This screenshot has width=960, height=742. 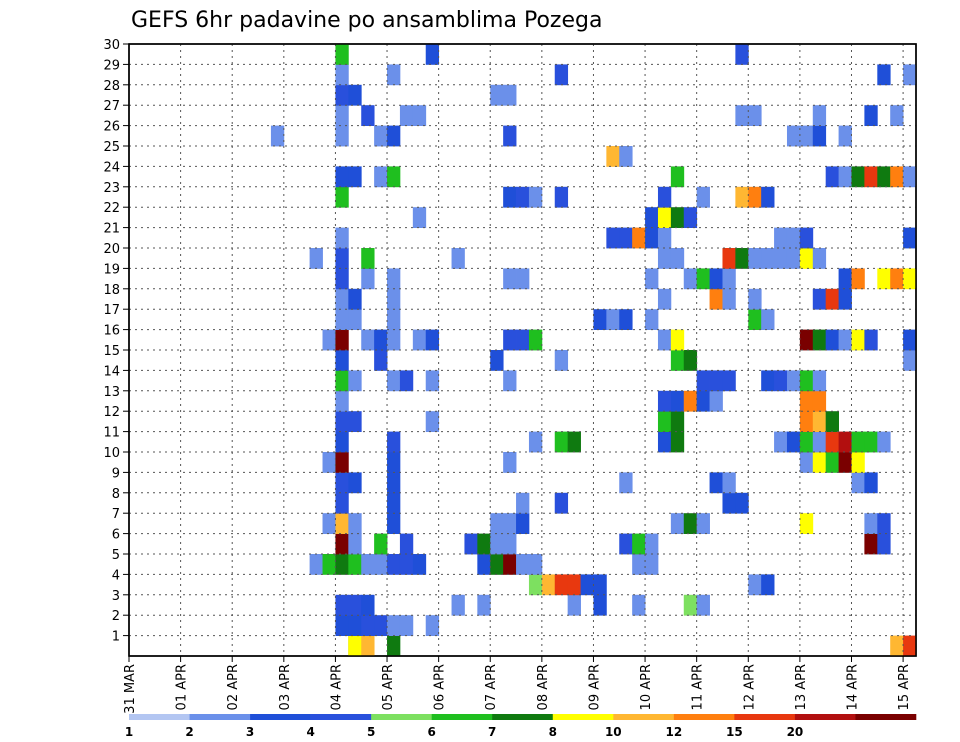 What do you see at coordinates (613, 732) in the screenshot?
I see `colorbar-label: 10` at bounding box center [613, 732].